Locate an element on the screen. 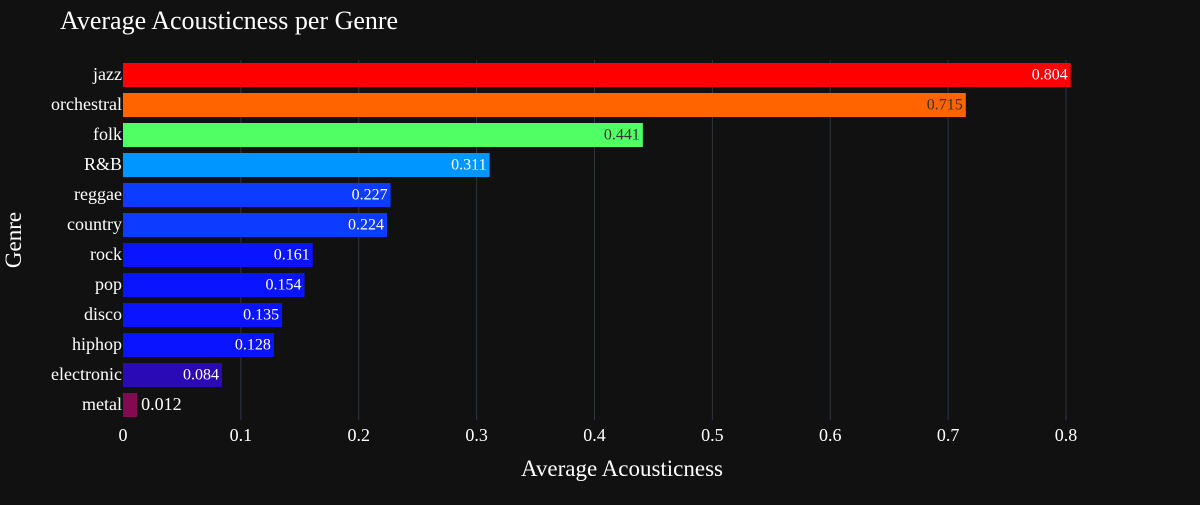 This screenshot has height=505, width=1200. x-axis-title: Average Acousticness is located at coordinates (622, 468).